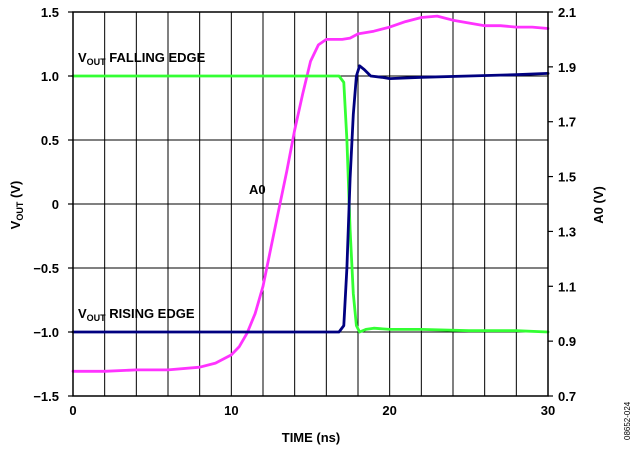  Describe the element at coordinates (567, 12) in the screenshot. I see `y-right-tick-label: 2.1` at that location.